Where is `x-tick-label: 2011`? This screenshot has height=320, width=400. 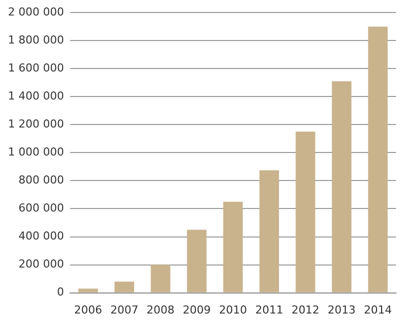
x-tick-label: 2011 is located at coordinates (269, 309).